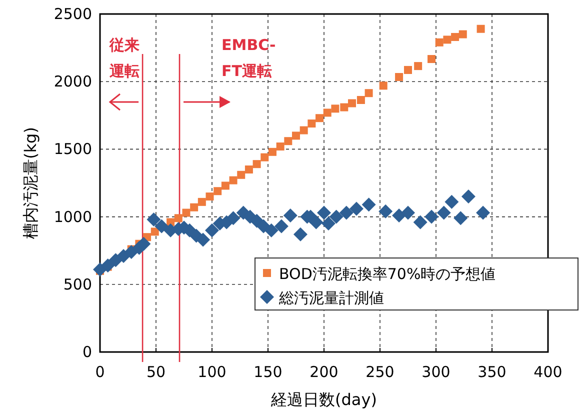 The width and height of the screenshot is (584, 415). What do you see at coordinates (324, 372) in the screenshot?
I see `x-tick-label: 200` at bounding box center [324, 372].